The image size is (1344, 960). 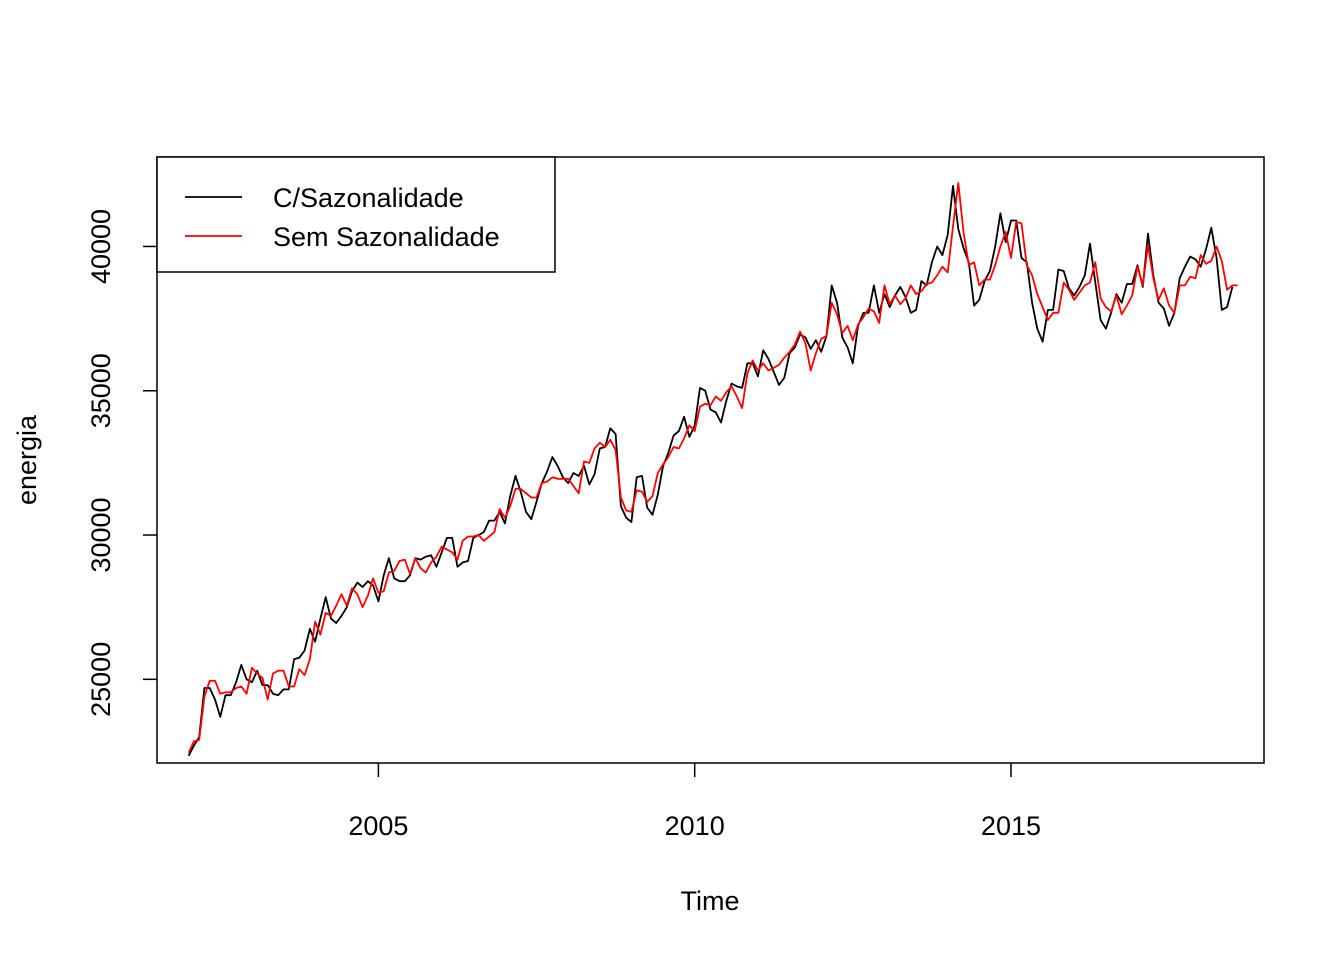 I want to click on x-tick-label: 2015, so click(x=1011, y=826).